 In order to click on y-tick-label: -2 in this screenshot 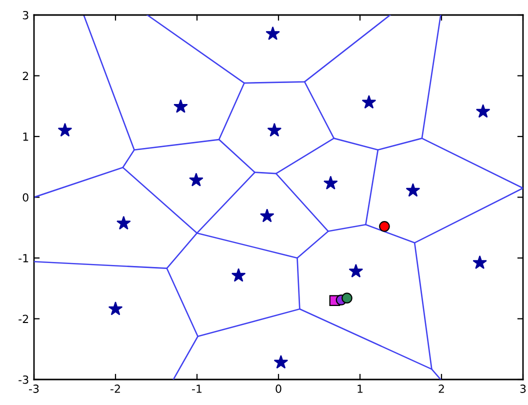, I will do `click(23, 318)`.